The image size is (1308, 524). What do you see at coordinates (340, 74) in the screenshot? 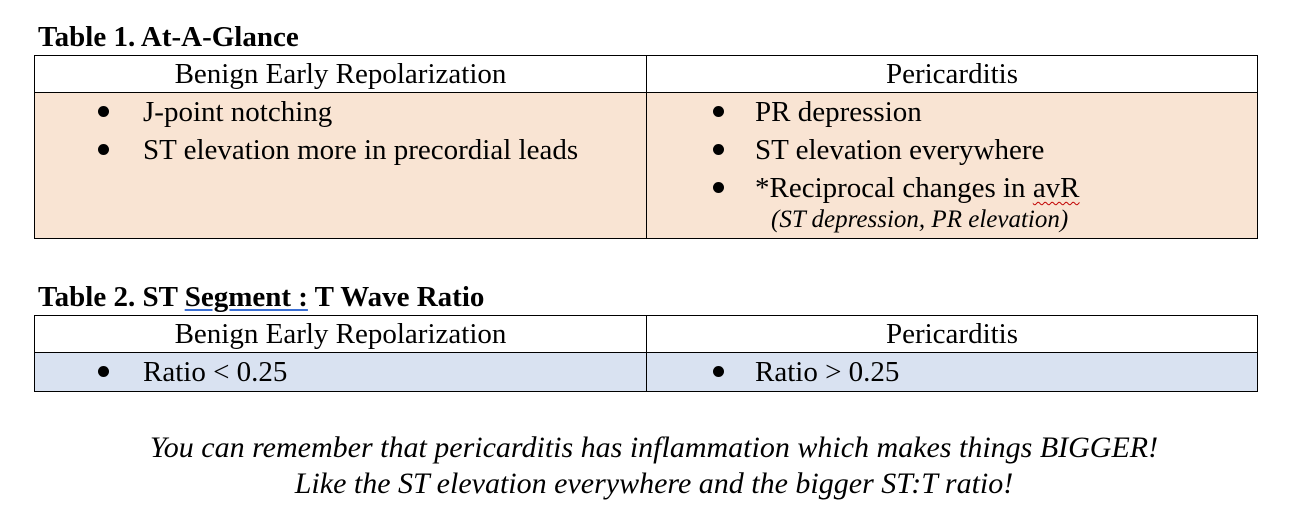
I see `table1-header-benign: Benign Early Repolarization` at bounding box center [340, 74].